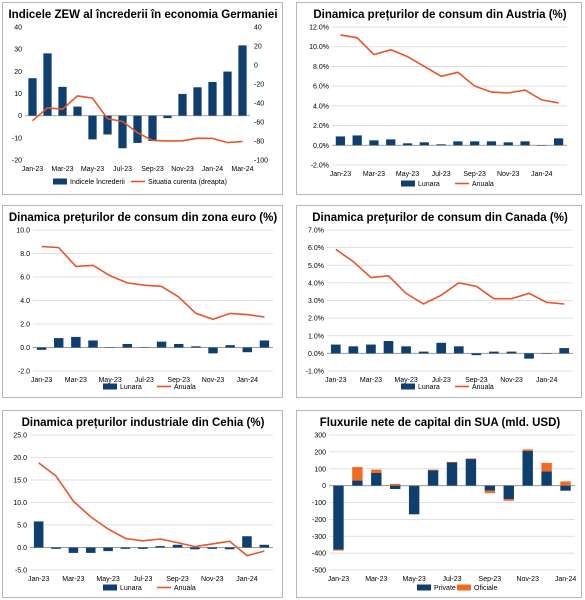 This screenshot has width=585, height=600. Describe the element at coordinates (316, 248) in the screenshot. I see `y-tick-label: 6.0%` at that location.